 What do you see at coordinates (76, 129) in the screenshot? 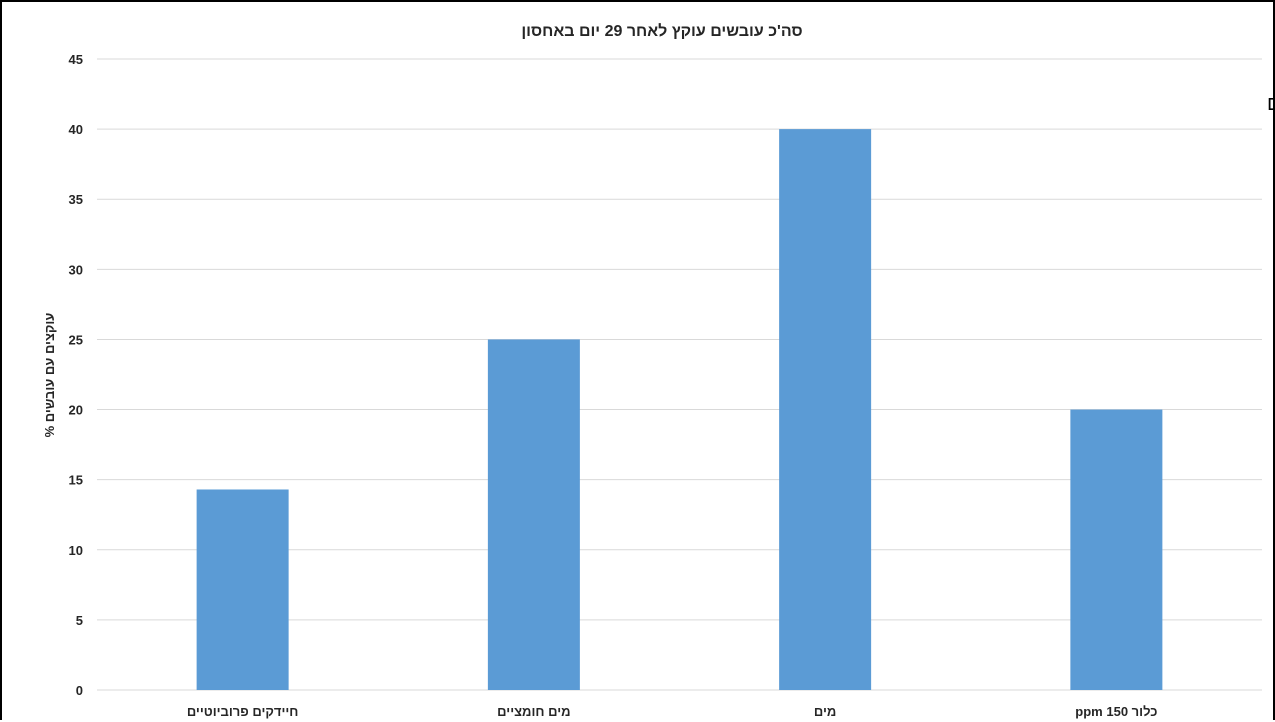
I see `y-tick-label: 40` at bounding box center [76, 129].